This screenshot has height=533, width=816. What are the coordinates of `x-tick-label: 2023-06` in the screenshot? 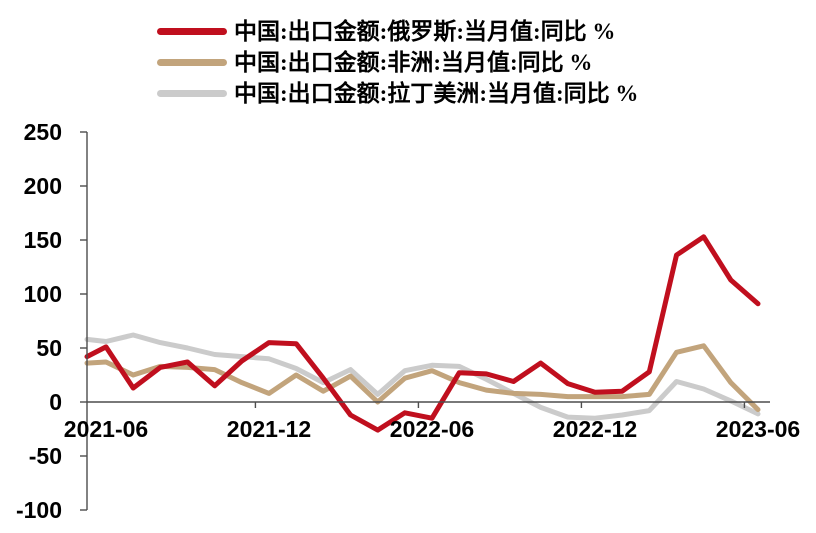 It's located at (758, 429).